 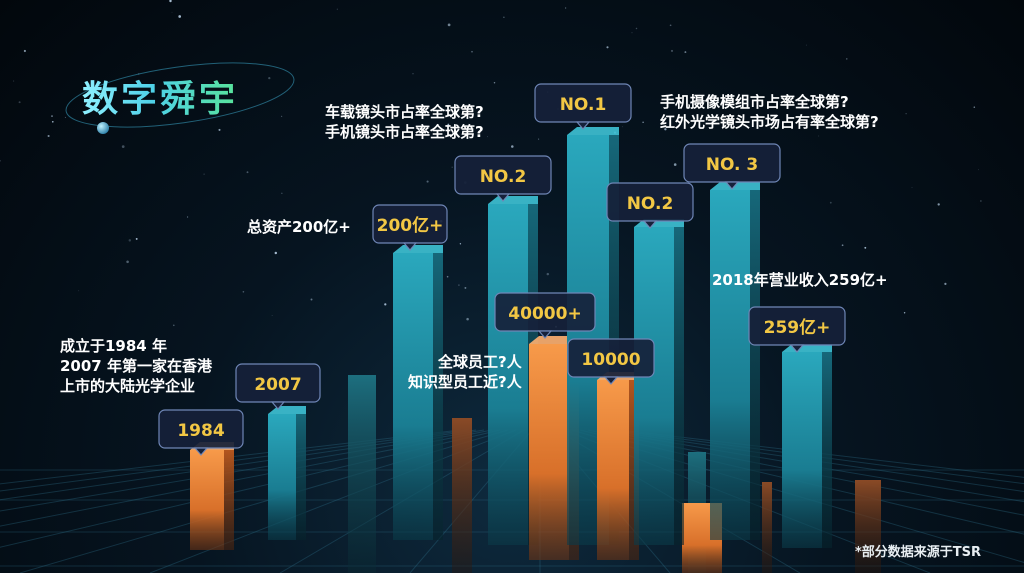 I want to click on bar-label-text: NO.2, so click(x=503, y=177).